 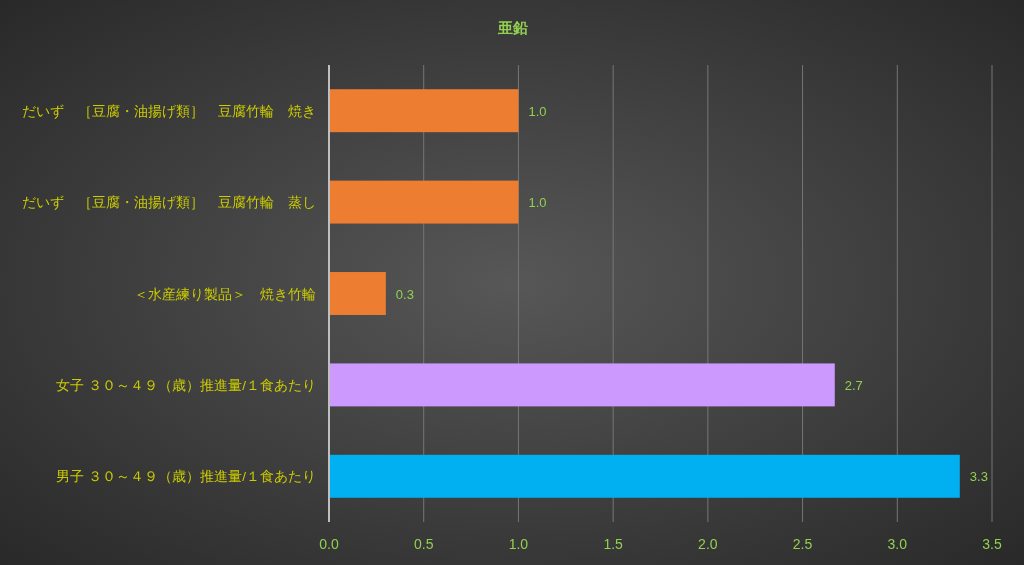 What do you see at coordinates (513, 27) in the screenshot?
I see `title: 亜鉛` at bounding box center [513, 27].